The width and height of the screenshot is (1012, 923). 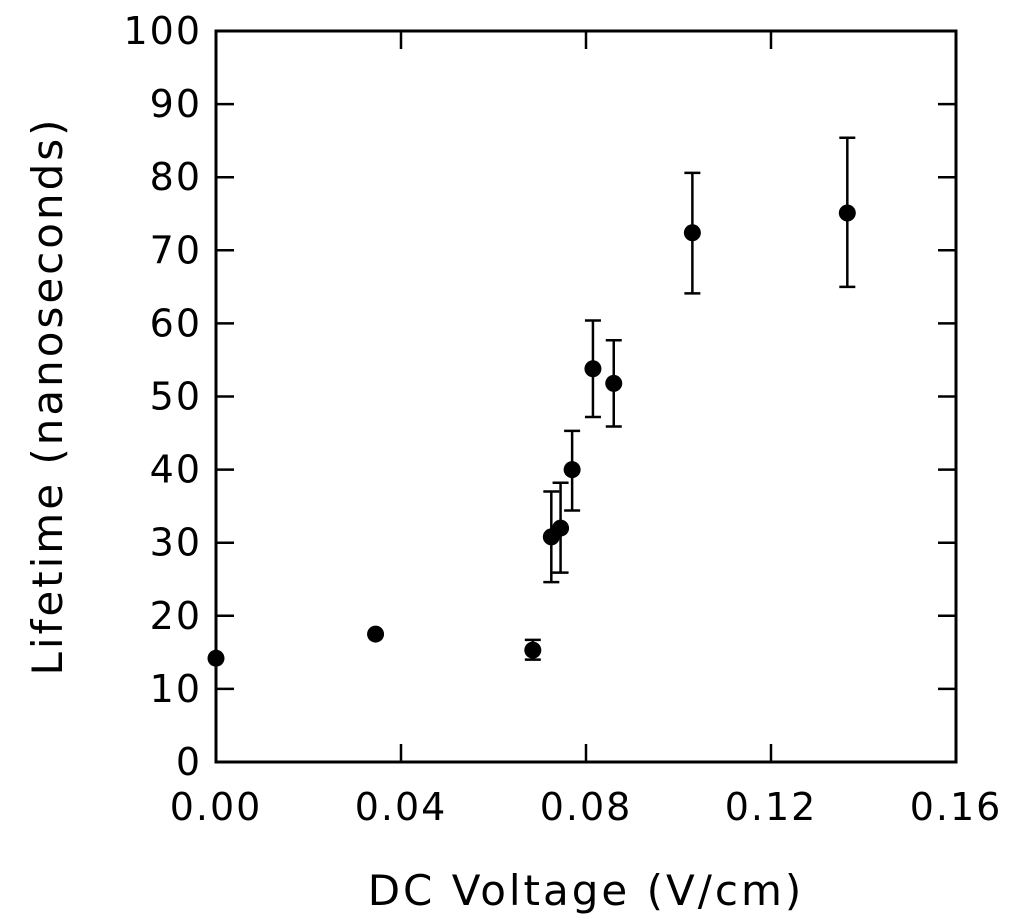 What do you see at coordinates (176, 689) in the screenshot?
I see `y-tick-label: 10` at bounding box center [176, 689].